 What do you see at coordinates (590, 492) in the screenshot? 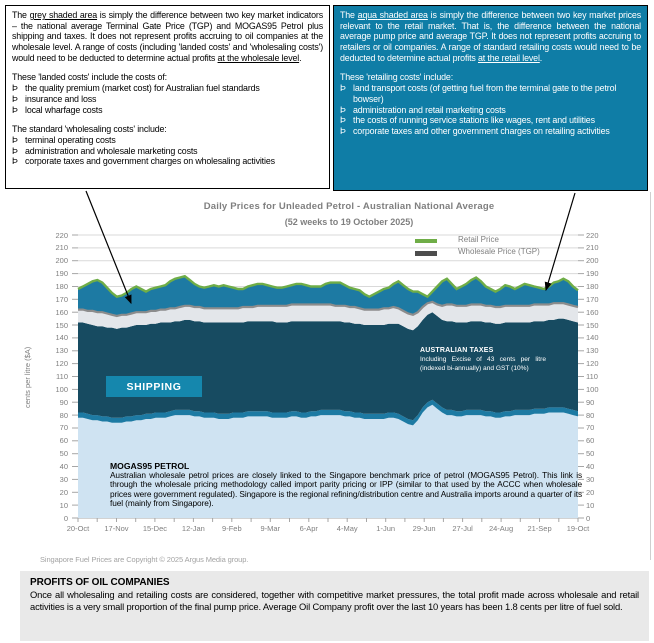
I see `y-tick-label: 20` at bounding box center [590, 492].